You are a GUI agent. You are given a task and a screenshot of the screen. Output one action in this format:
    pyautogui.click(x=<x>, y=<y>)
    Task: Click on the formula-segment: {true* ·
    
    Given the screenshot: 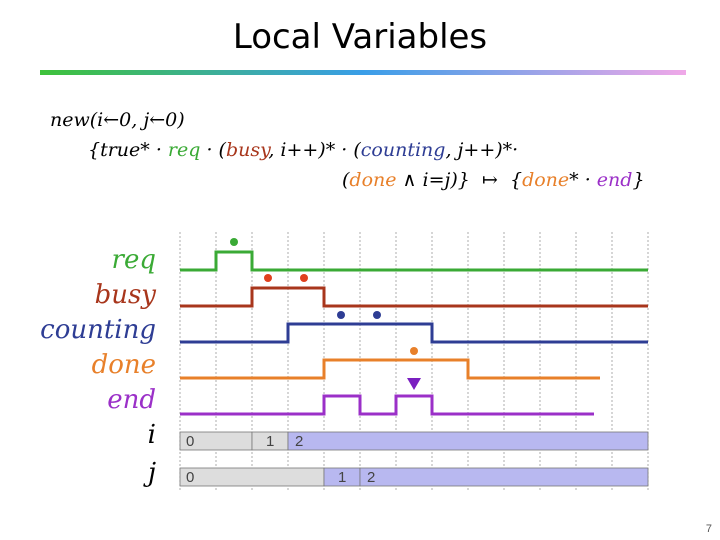 What is the action you would take?
    pyautogui.click(x=128, y=150)
    